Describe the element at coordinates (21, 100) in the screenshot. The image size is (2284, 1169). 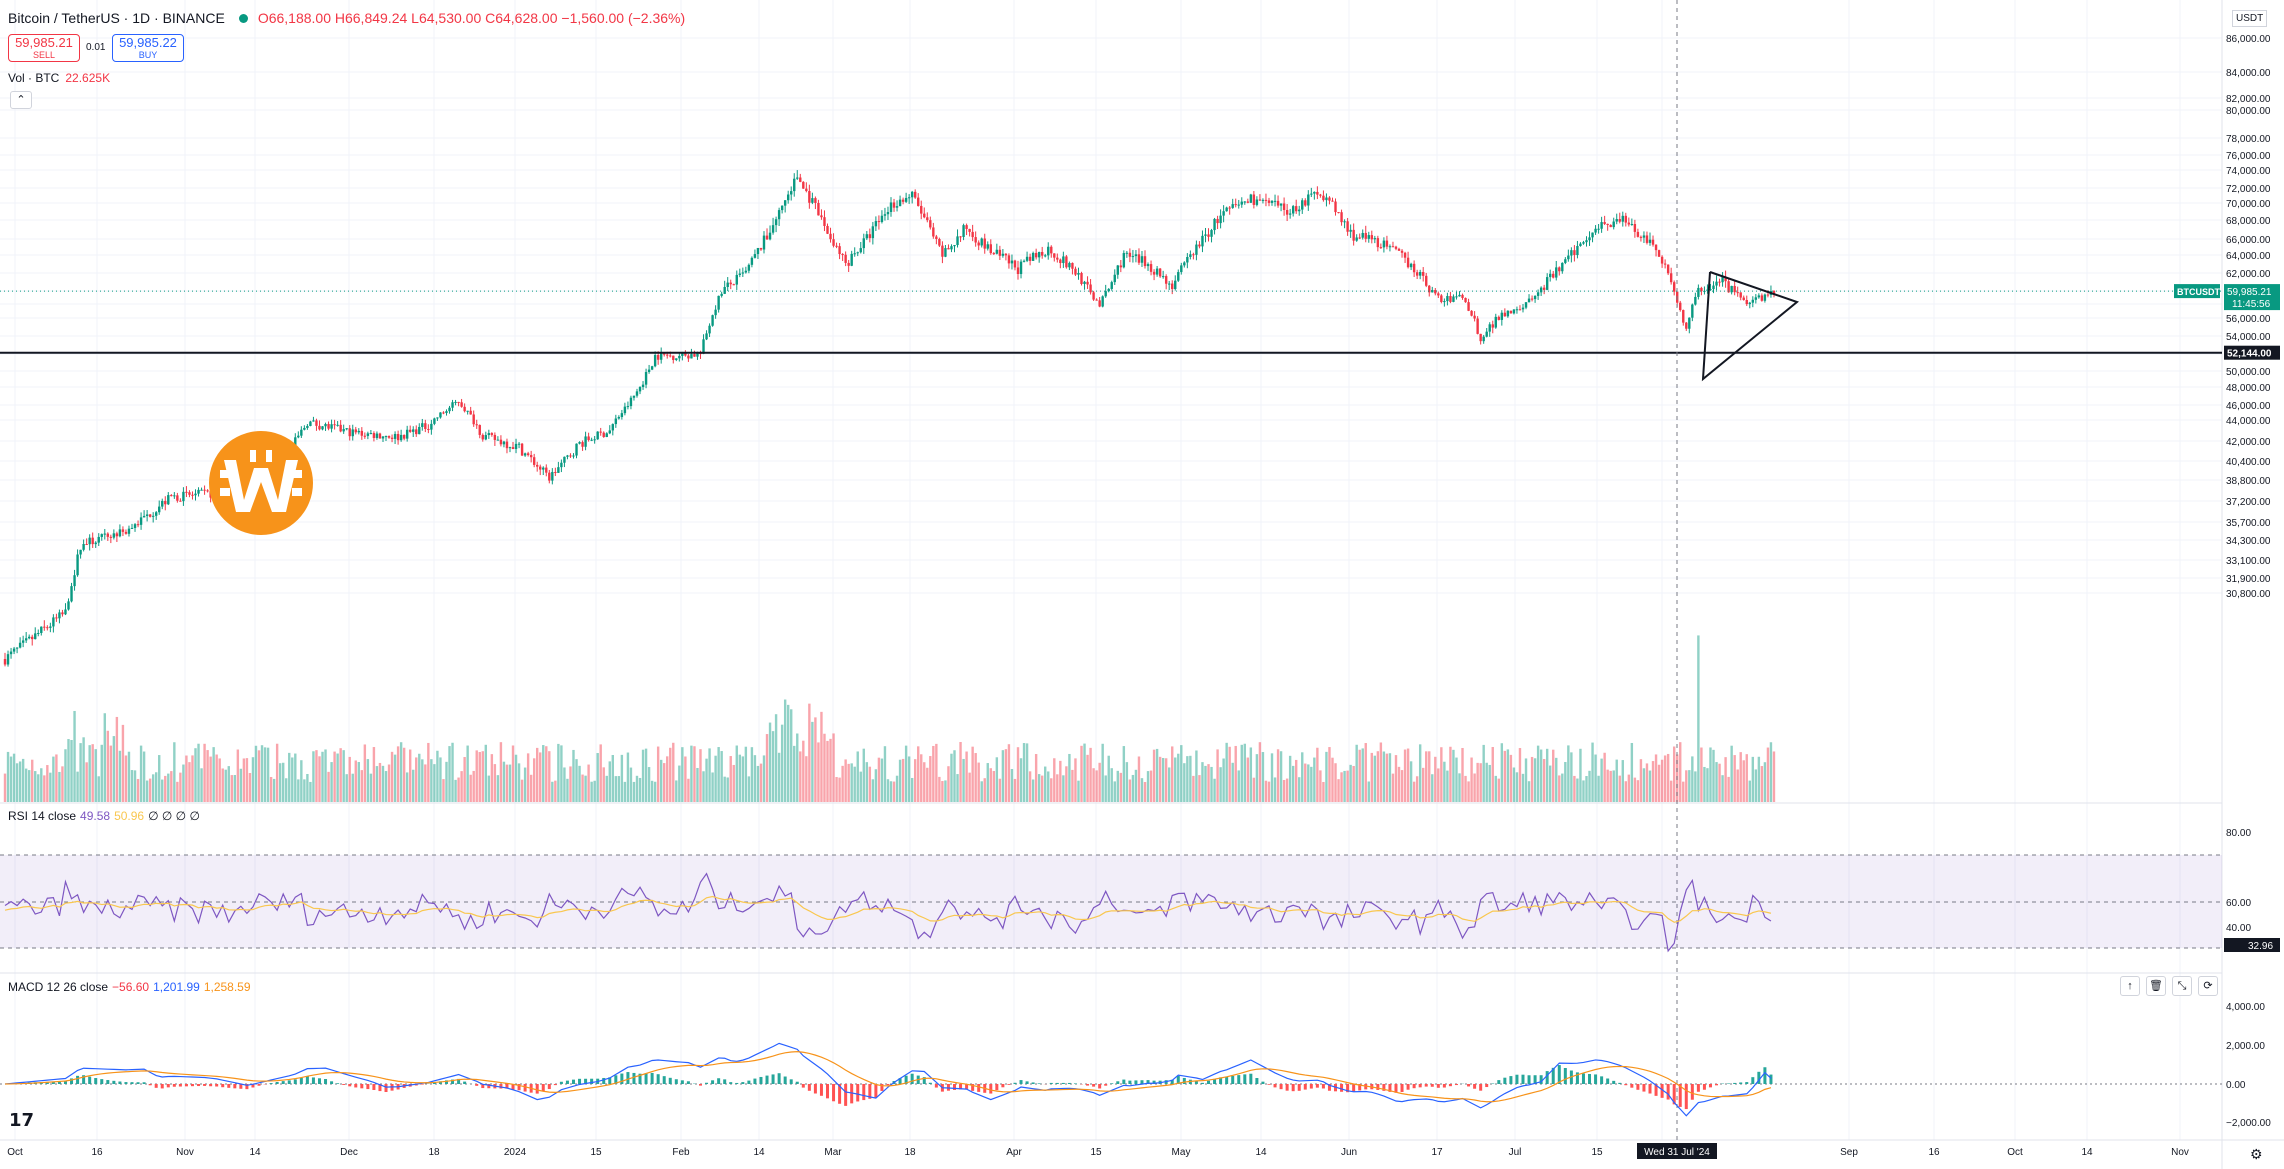
I see `collapse-legend-button: ⌃` at that location.